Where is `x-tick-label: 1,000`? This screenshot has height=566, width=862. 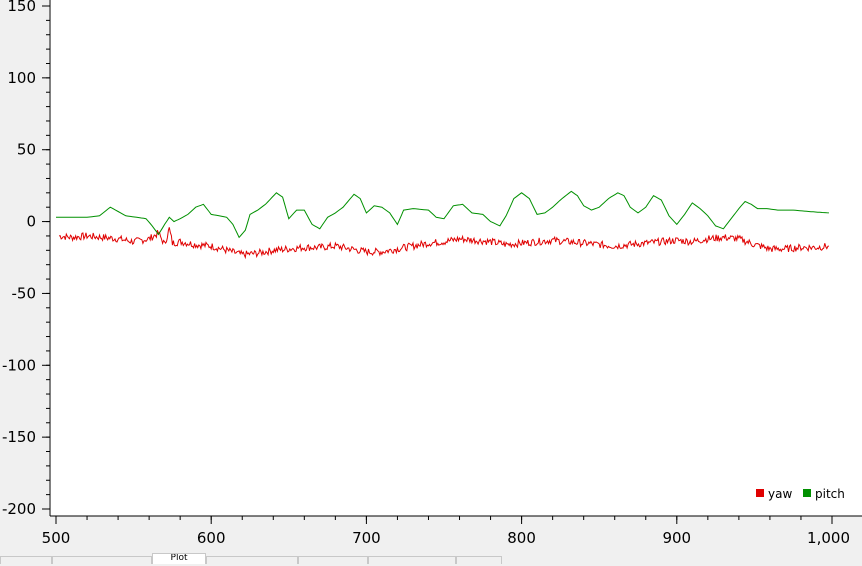 x-tick-label: 1,000 is located at coordinates (828, 538).